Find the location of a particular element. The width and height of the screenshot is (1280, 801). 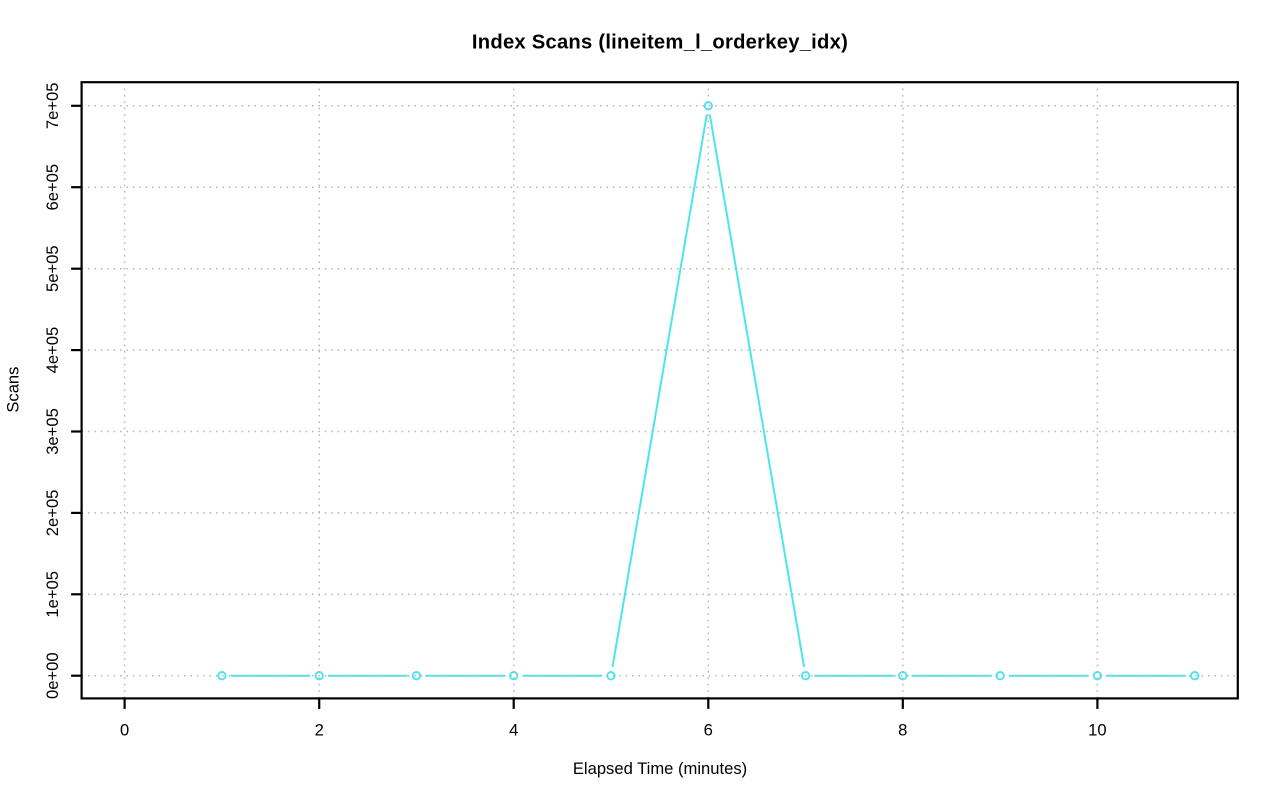

svg-text: 7e+05 is located at coordinates (52, 105).